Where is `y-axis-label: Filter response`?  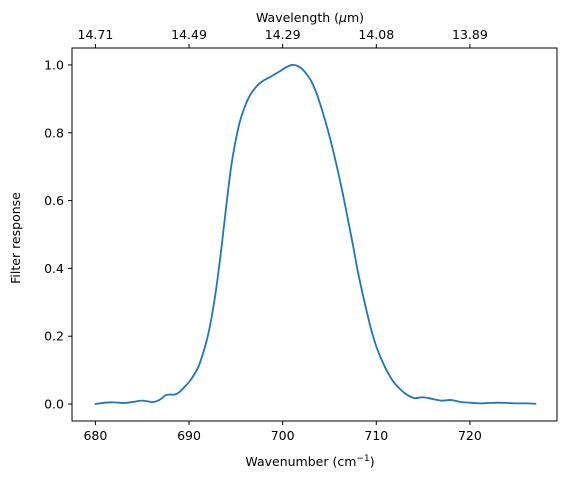 y-axis-label: Filter response is located at coordinates (15, 238).